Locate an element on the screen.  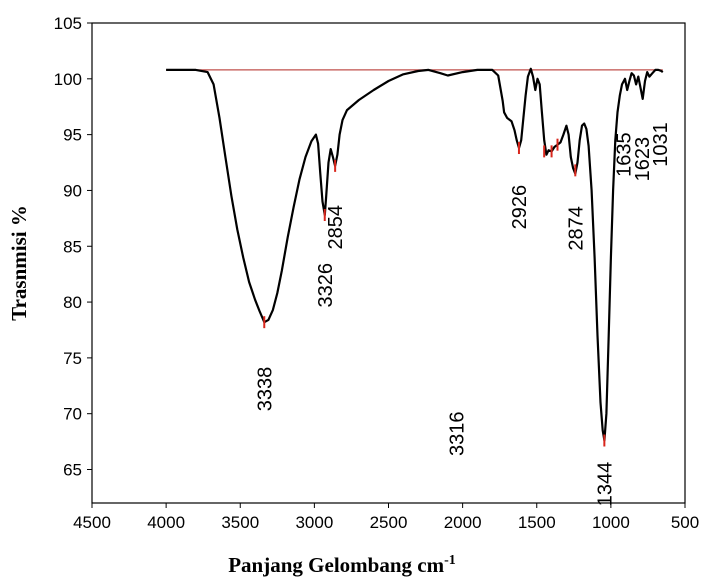
x-axis-title: Panjang Gelombang cm-1 is located at coordinates (342, 565).